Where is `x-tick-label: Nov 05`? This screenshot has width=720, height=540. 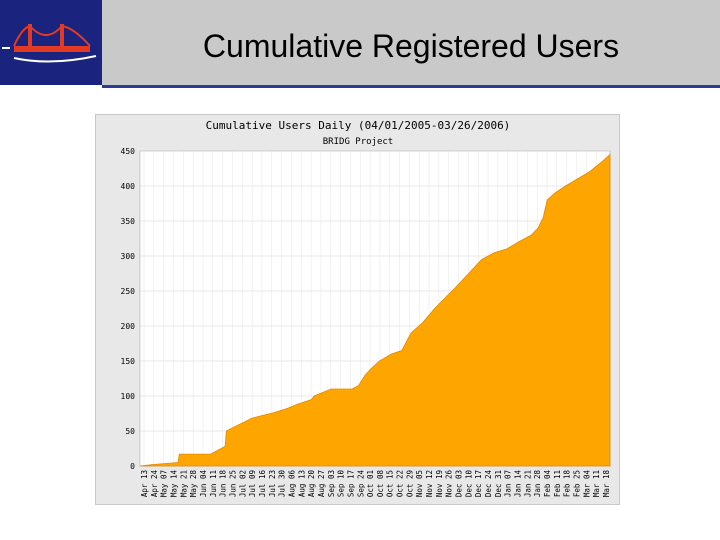 x-tick-label: Nov 05 is located at coordinates (419, 483).